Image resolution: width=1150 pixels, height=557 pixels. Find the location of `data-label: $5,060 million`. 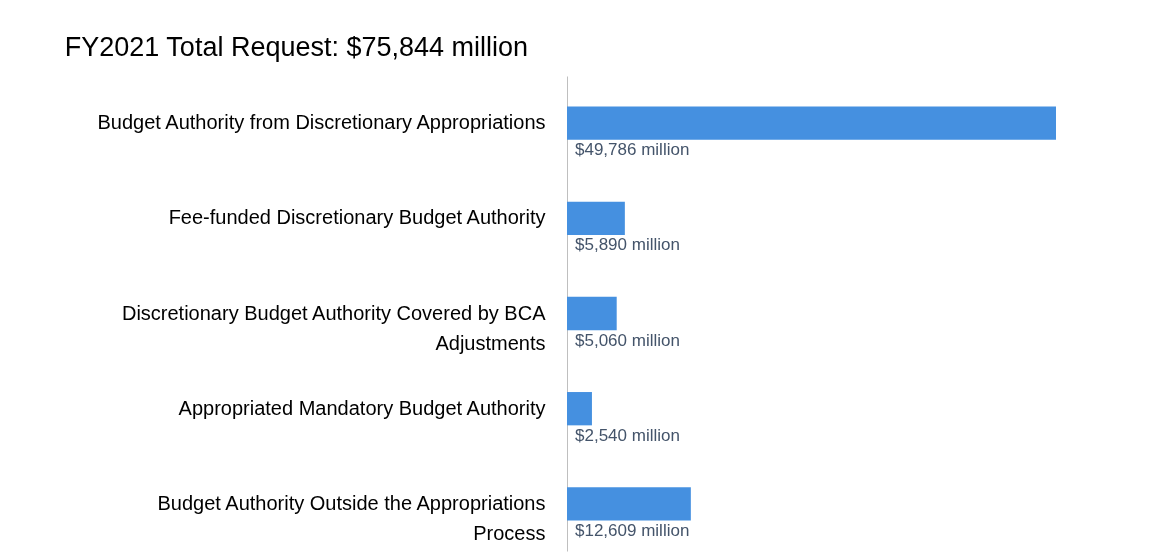

data-label: $5,060 million is located at coordinates (627, 340).